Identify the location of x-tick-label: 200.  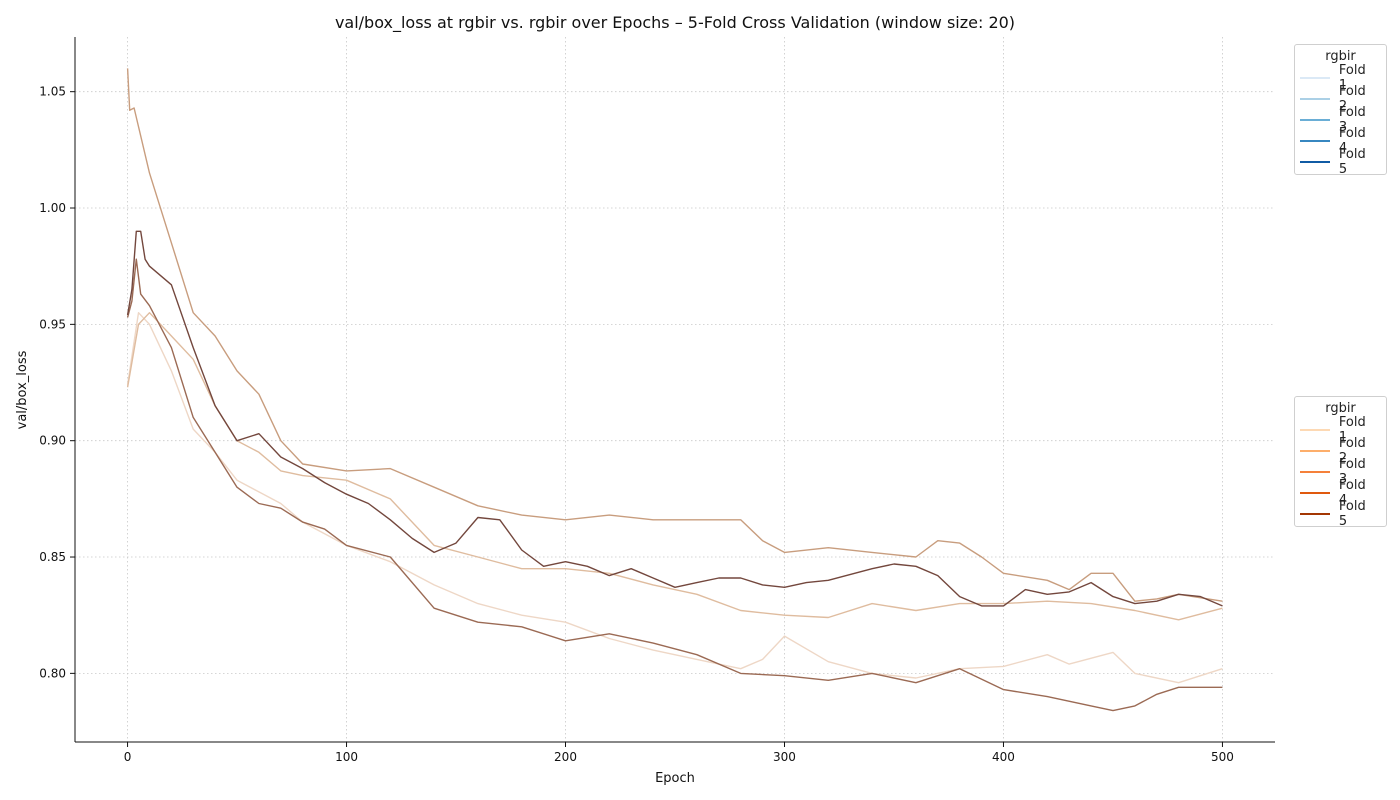
(565, 757).